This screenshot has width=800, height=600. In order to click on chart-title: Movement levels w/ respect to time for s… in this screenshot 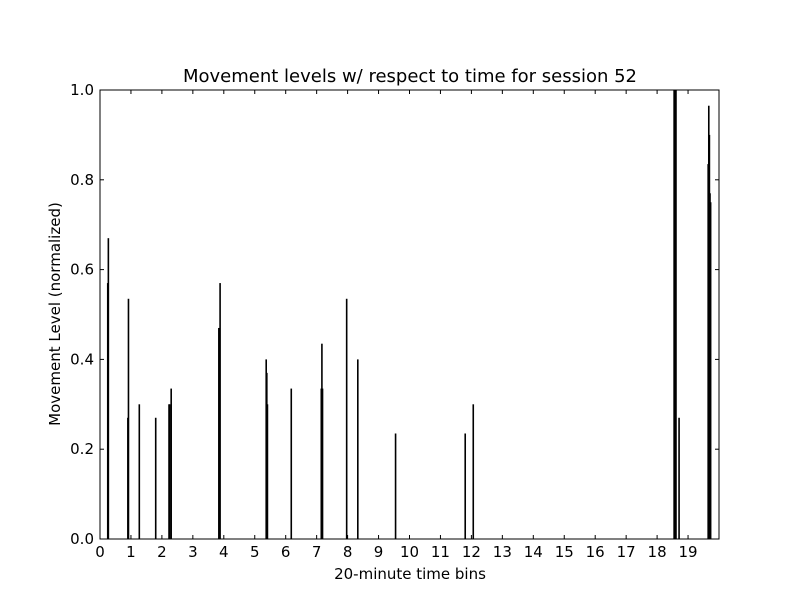, I will do `click(410, 76)`.